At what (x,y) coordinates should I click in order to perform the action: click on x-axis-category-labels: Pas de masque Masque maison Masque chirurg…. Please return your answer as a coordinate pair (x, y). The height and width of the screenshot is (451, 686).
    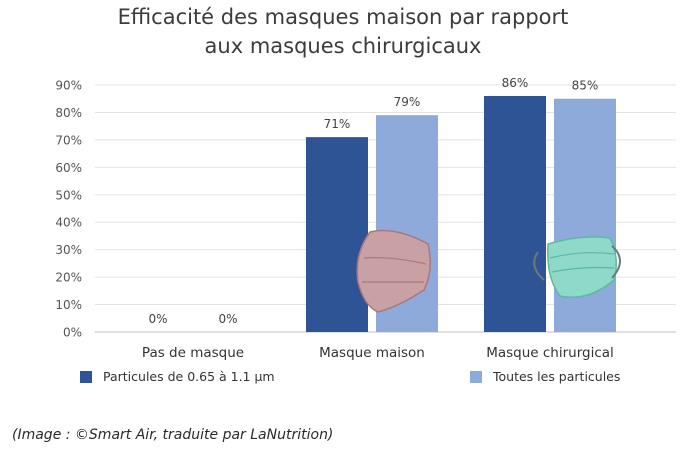
    Looking at the image, I should click on (378, 353).